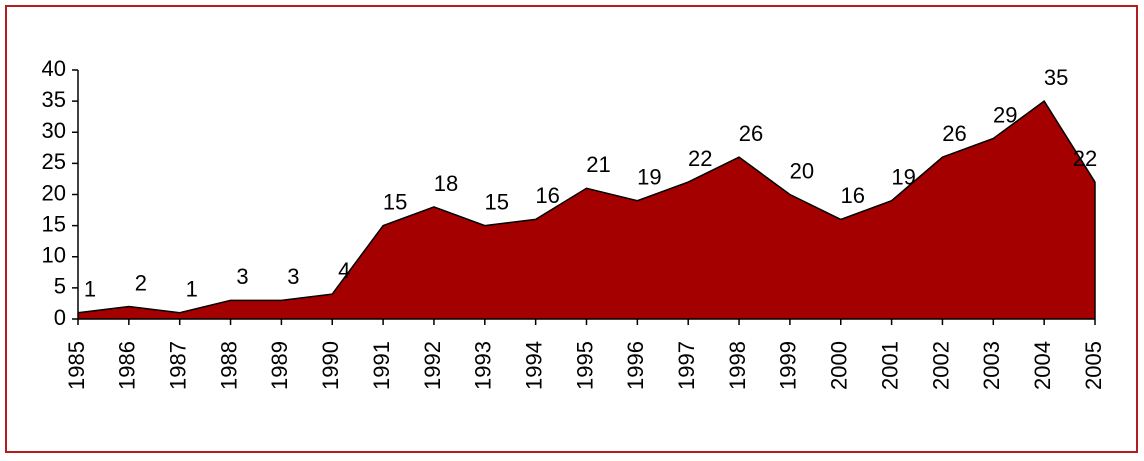 This screenshot has width=1144, height=461. Describe the element at coordinates (344, 270) in the screenshot. I see `data-label: 4` at that location.